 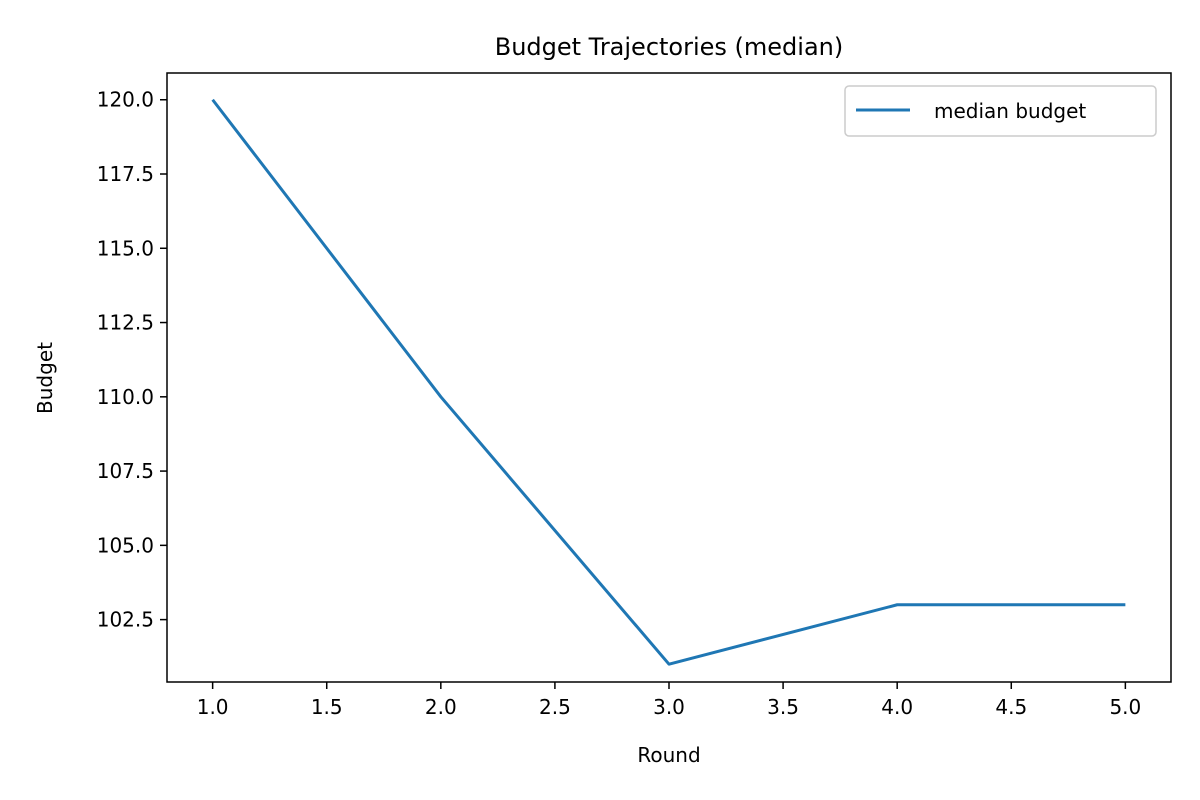 I want to click on y-tick-label: 110.0, so click(x=125, y=397).